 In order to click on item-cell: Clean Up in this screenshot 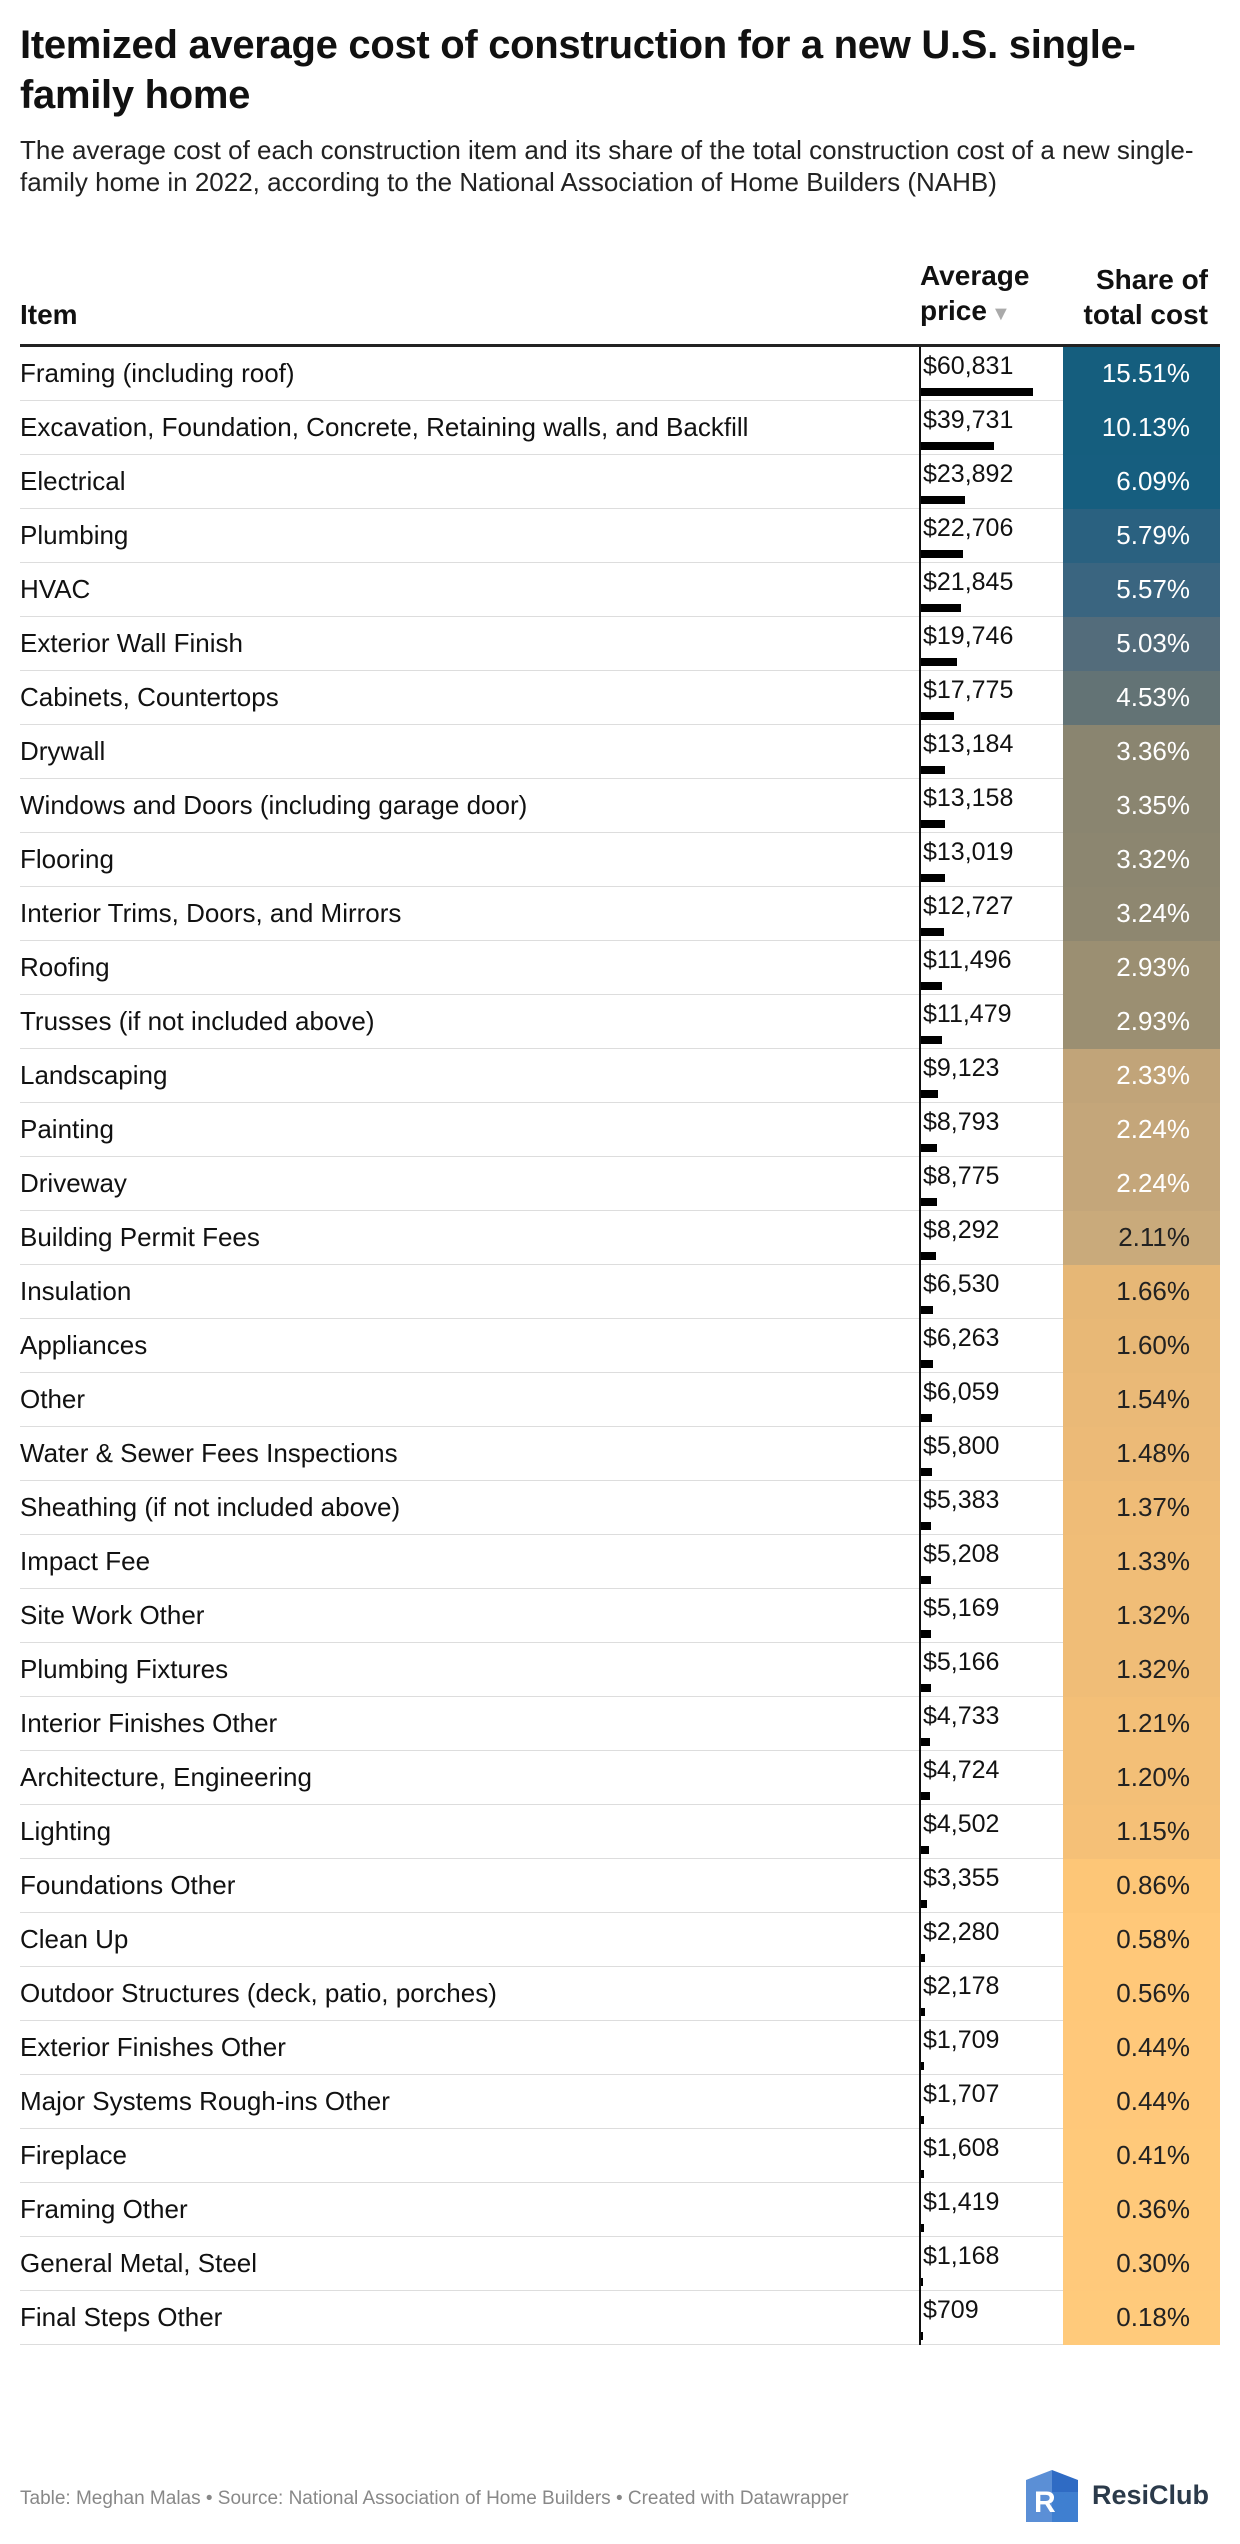, I will do `click(470, 1939)`.